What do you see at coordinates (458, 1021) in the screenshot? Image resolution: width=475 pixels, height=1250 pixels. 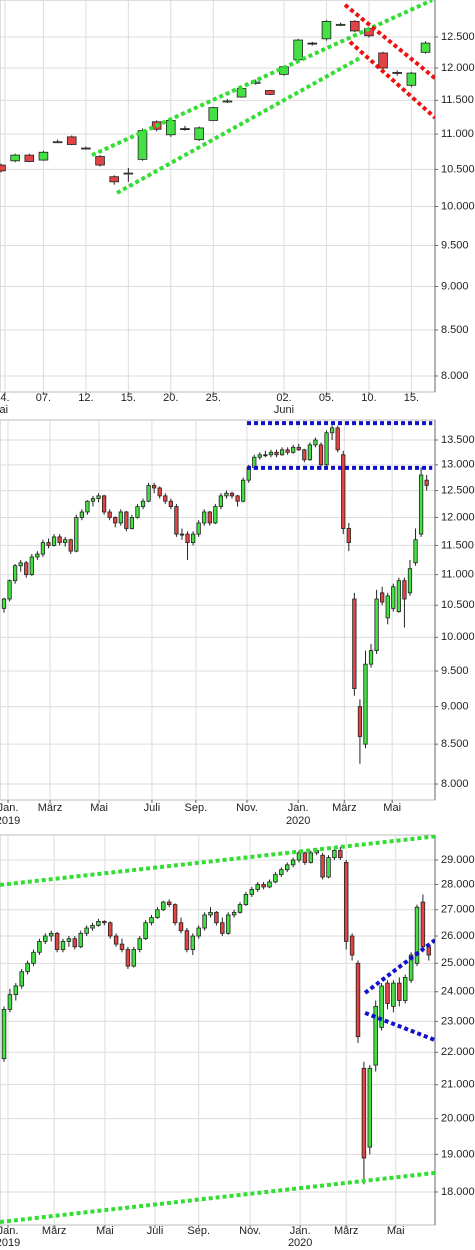 I see `y-tick-label: 23.000` at bounding box center [458, 1021].